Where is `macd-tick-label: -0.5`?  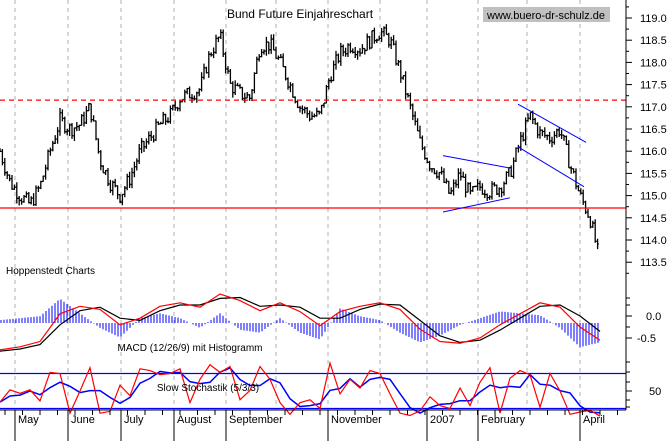
macd-tick-label: -0.5 is located at coordinates (646, 339).